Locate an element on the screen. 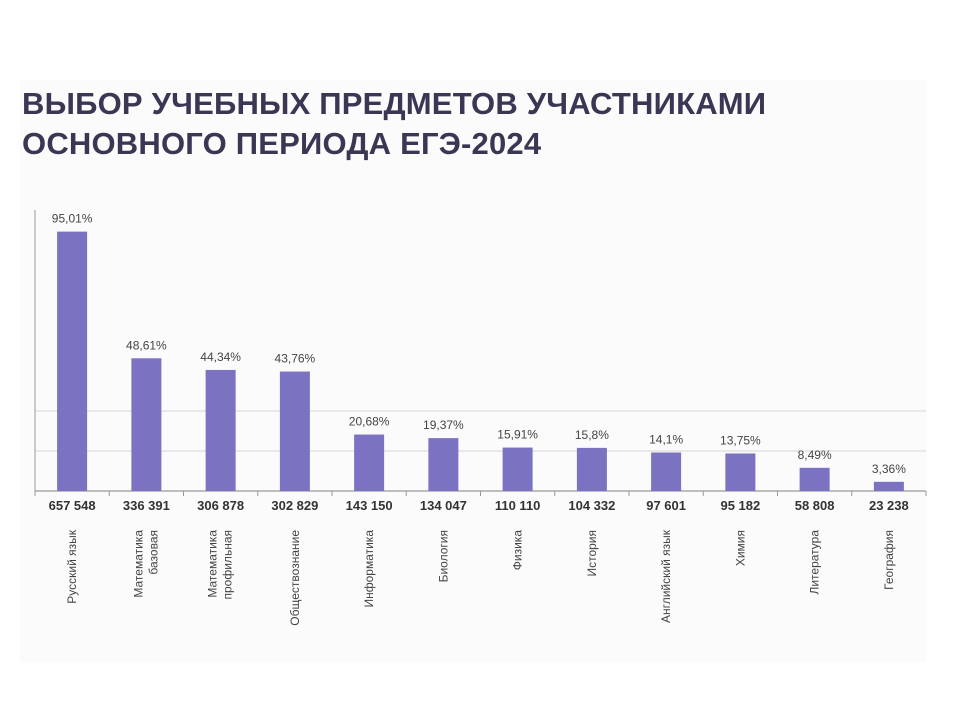 The image size is (960, 720). count-label: 143 150 is located at coordinates (369, 505).